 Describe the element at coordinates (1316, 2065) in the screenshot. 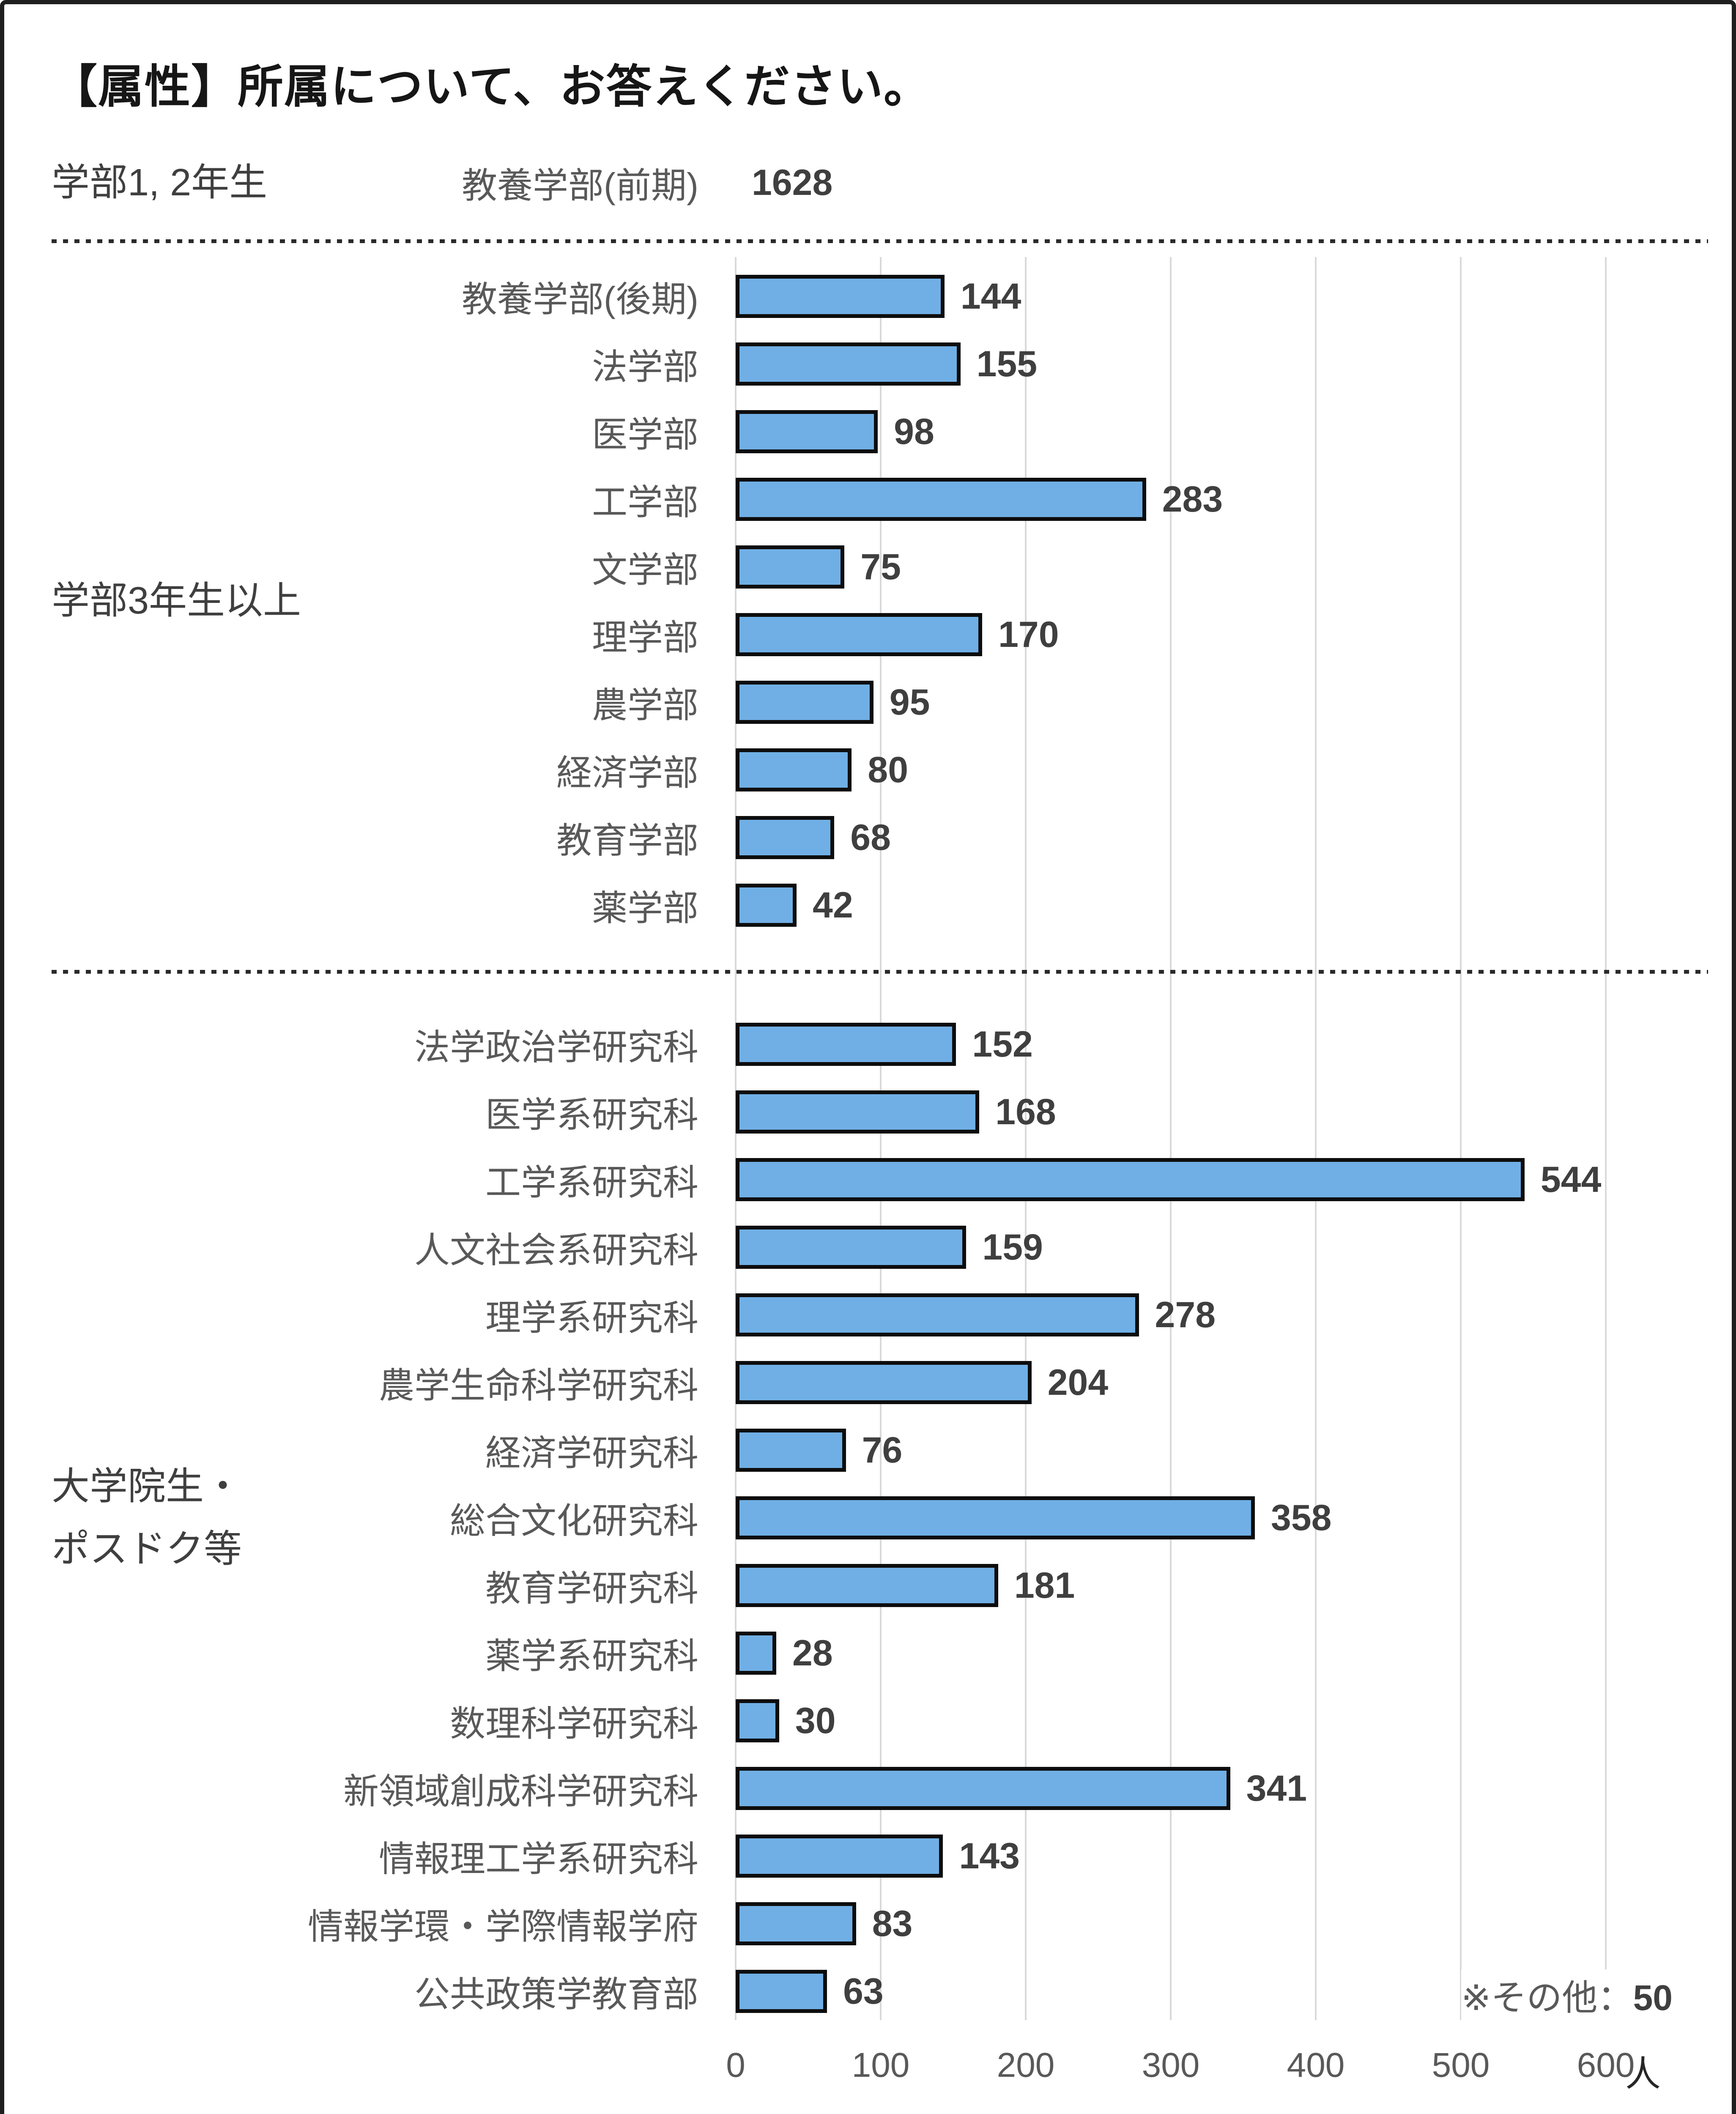

I see `axis-tick-label-400: 400` at that location.